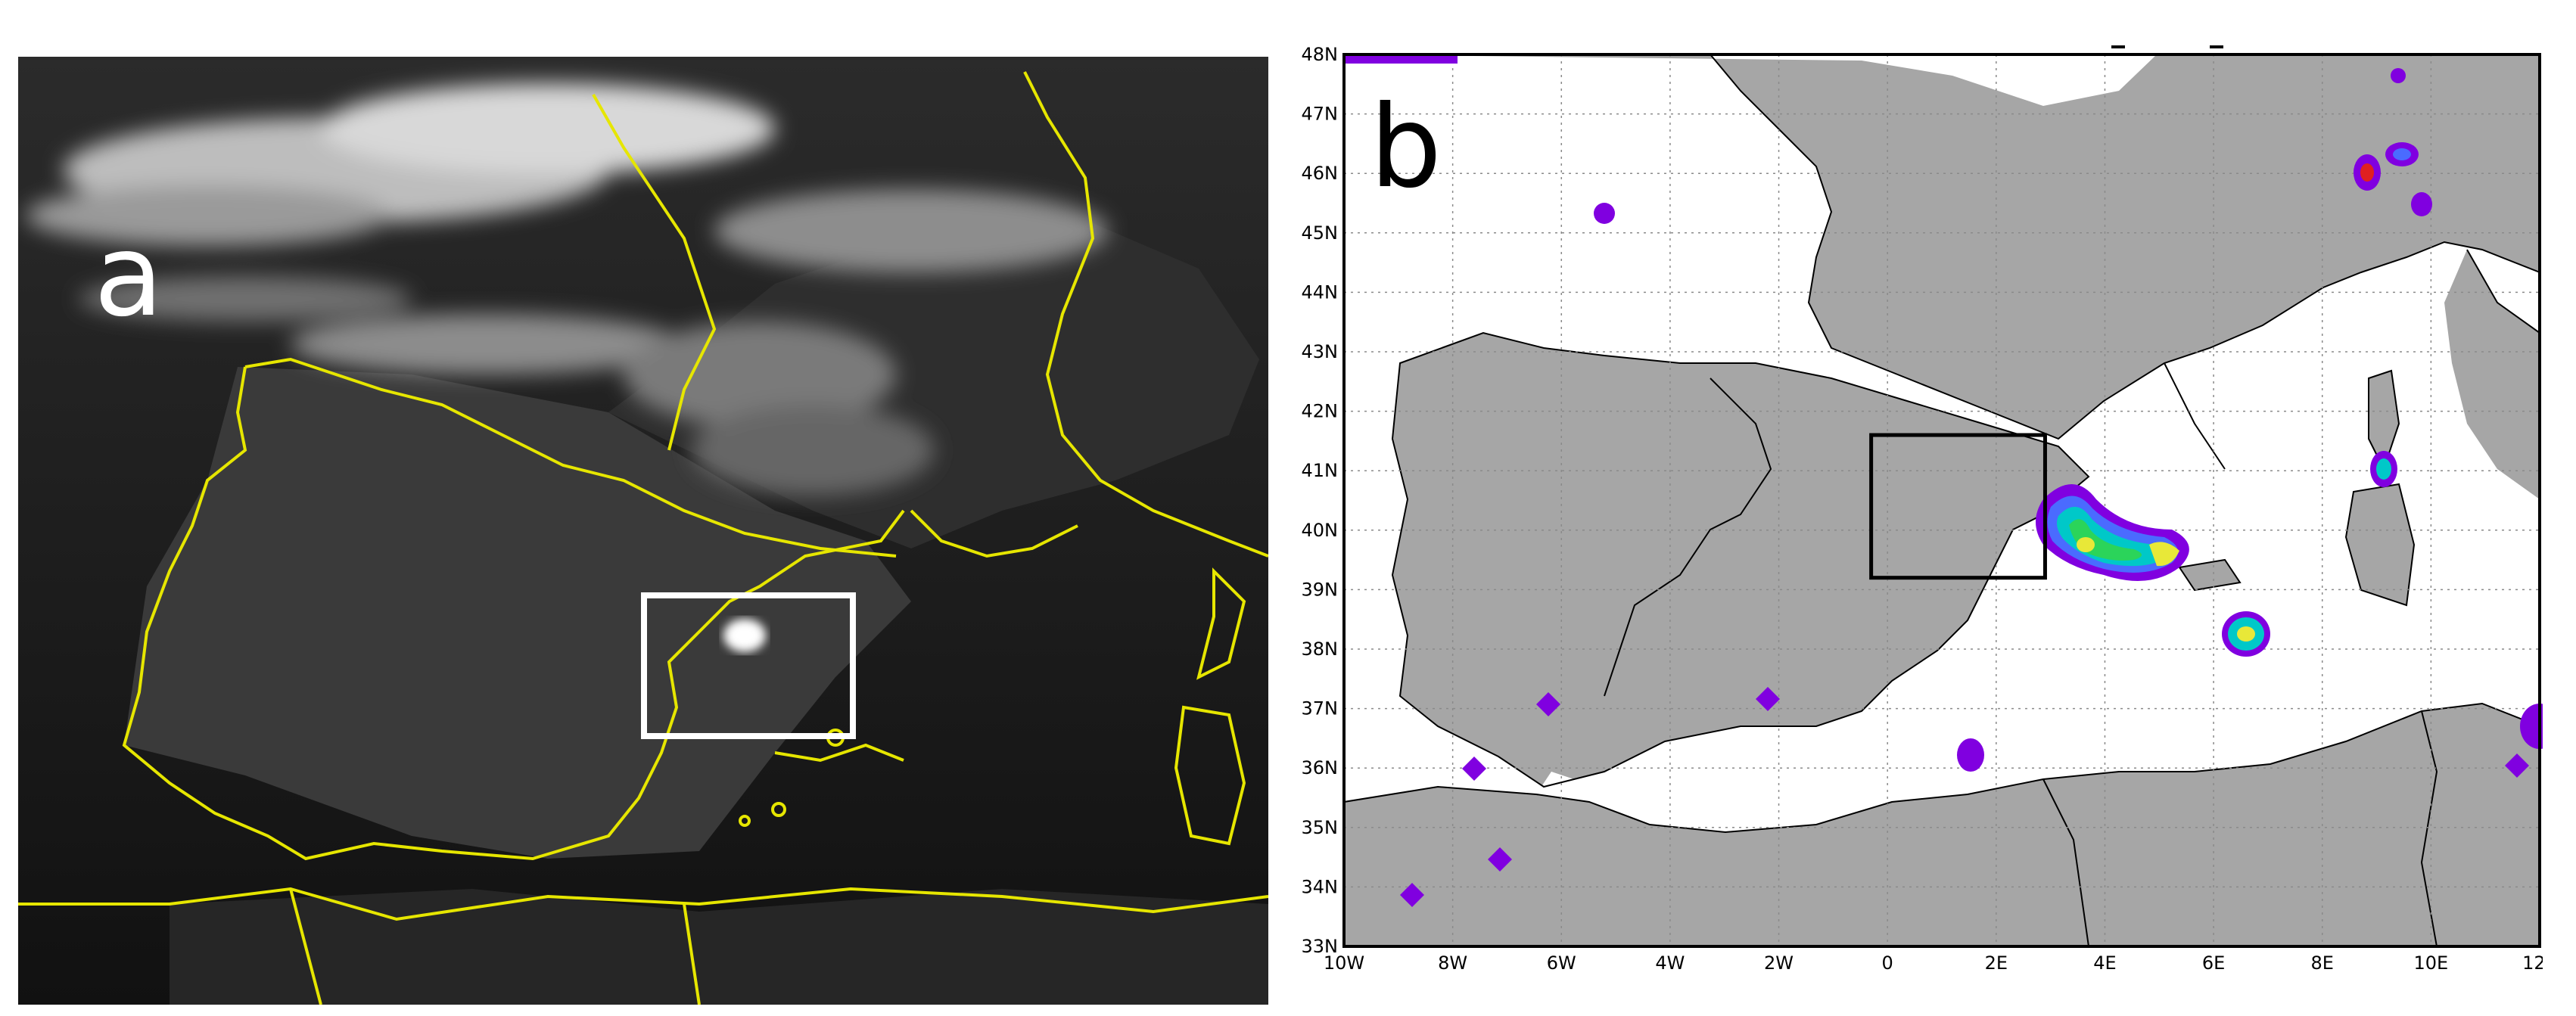 Image resolution: width=2576 pixels, height=1016 pixels. What do you see at coordinates (1320, 411) in the screenshot?
I see `lat-tick-label: 42N` at bounding box center [1320, 411].